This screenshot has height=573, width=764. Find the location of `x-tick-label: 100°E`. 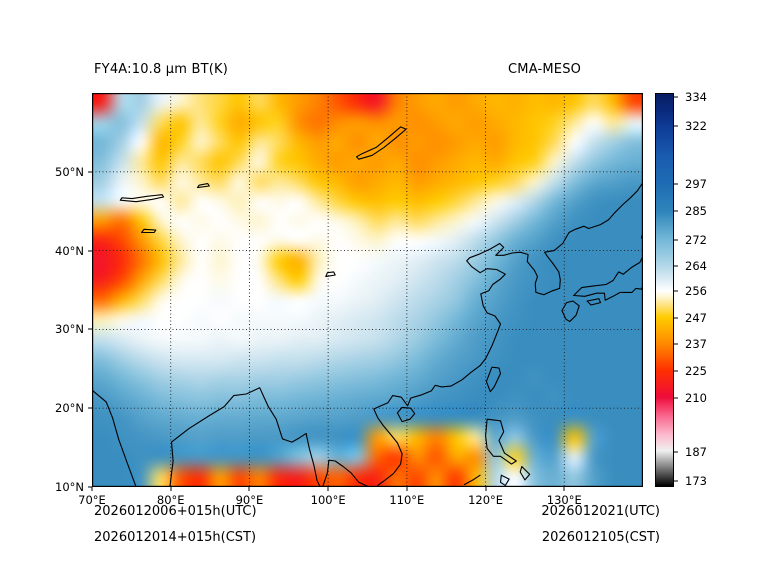

x-tick-label: 100°E is located at coordinates (328, 500).